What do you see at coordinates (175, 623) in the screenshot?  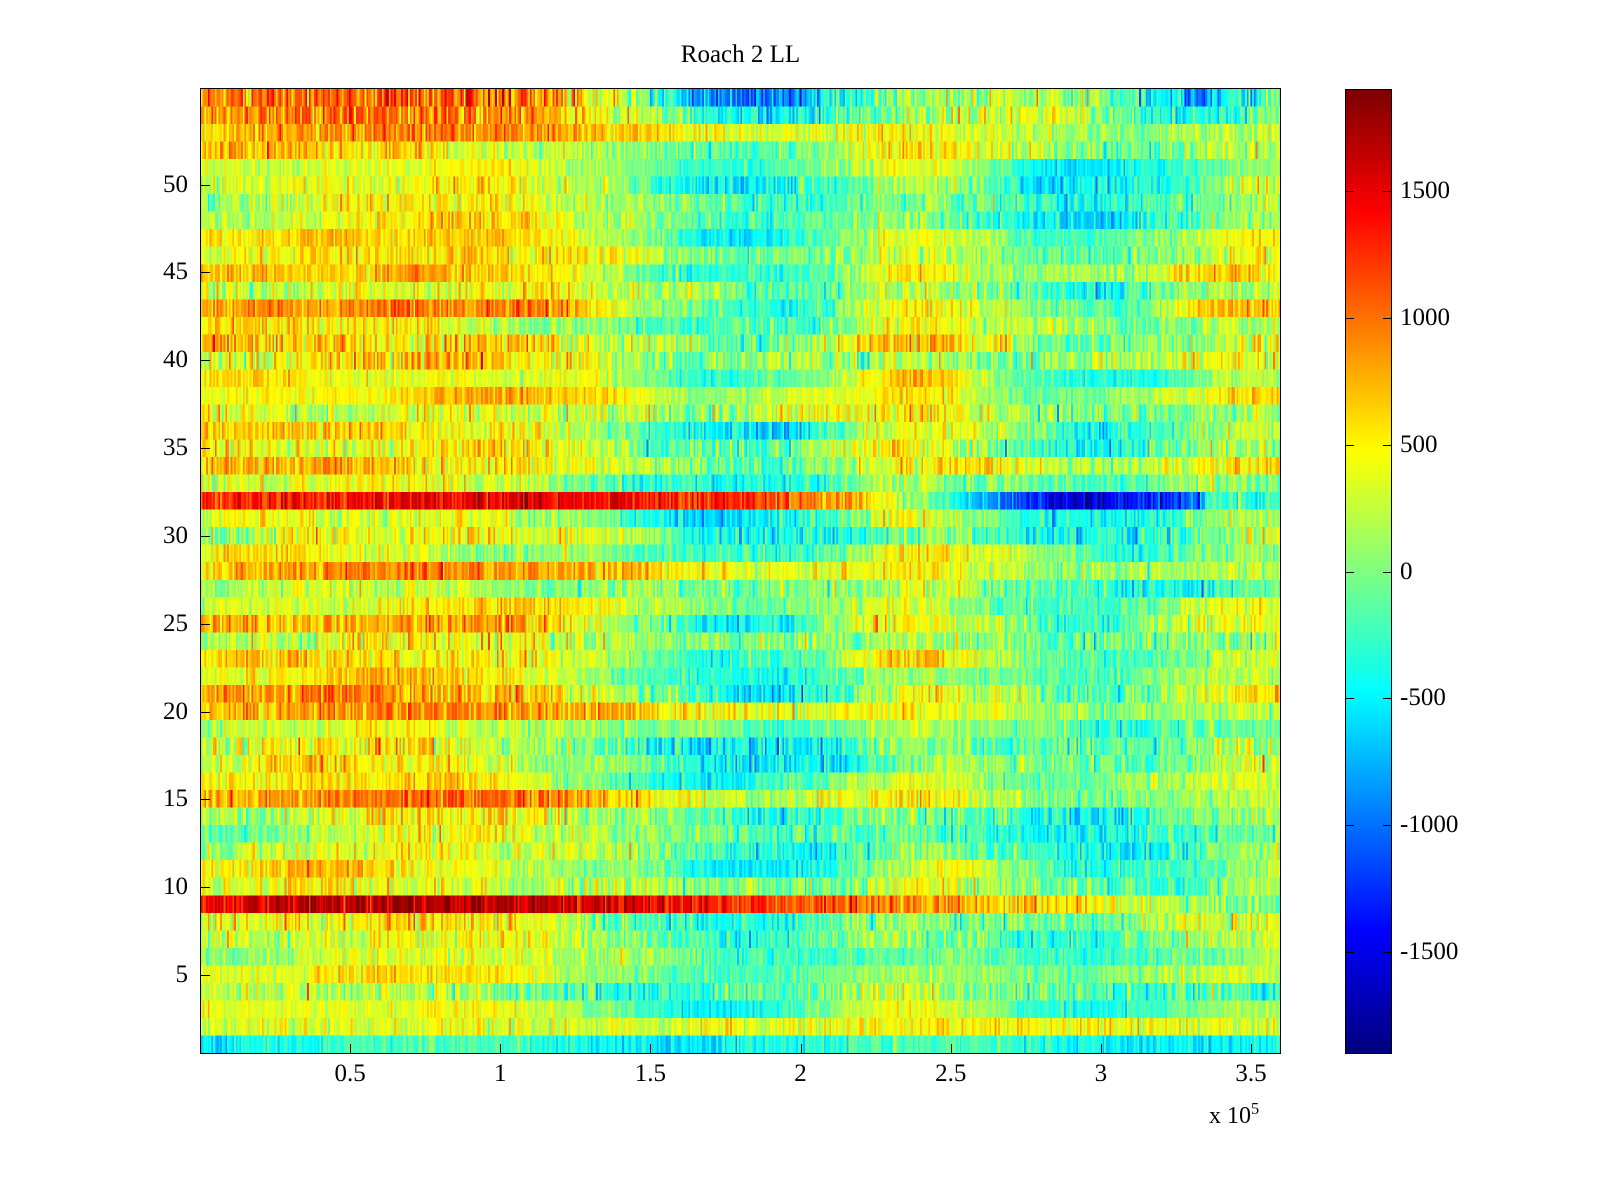 I see `y-axis-tick-label: 25` at bounding box center [175, 623].